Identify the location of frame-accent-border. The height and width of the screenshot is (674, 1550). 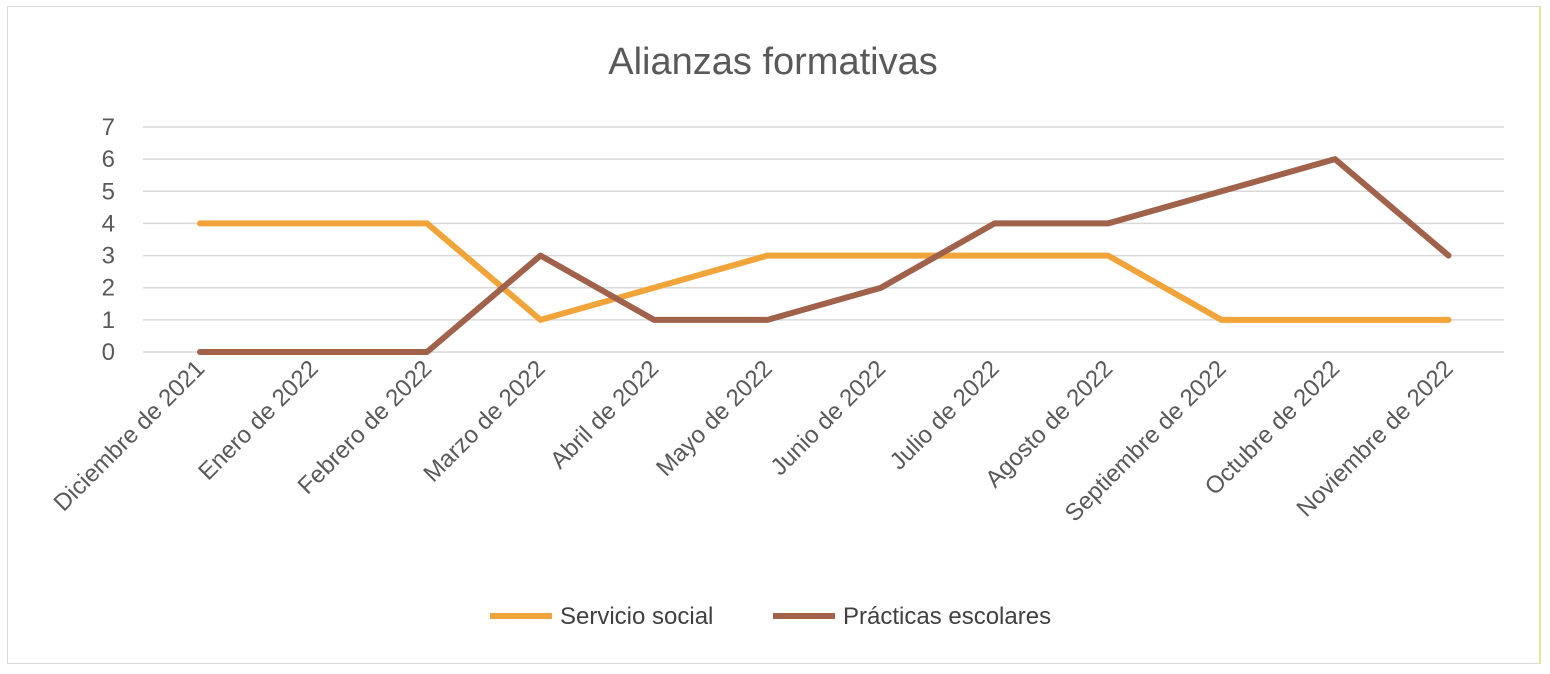
(1540, 335).